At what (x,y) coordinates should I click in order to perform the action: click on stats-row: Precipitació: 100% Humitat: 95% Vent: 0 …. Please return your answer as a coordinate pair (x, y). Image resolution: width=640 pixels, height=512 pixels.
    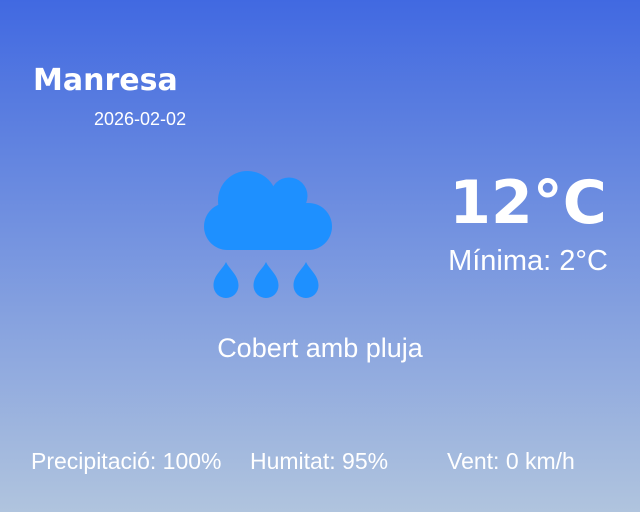
    Looking at the image, I should click on (320, 465).